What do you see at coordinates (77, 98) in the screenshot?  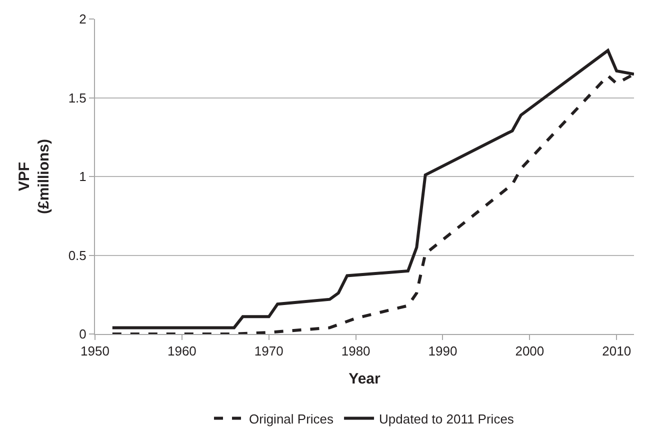 I see `y-tick-label: 1.5` at bounding box center [77, 98].